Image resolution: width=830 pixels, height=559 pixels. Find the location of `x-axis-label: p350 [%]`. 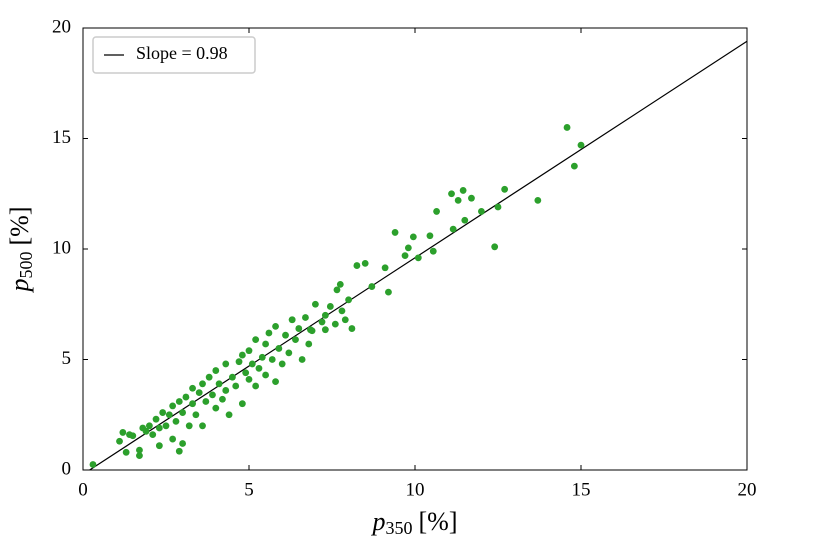

x-axis-label: p350 [%] is located at coordinates (414, 522).